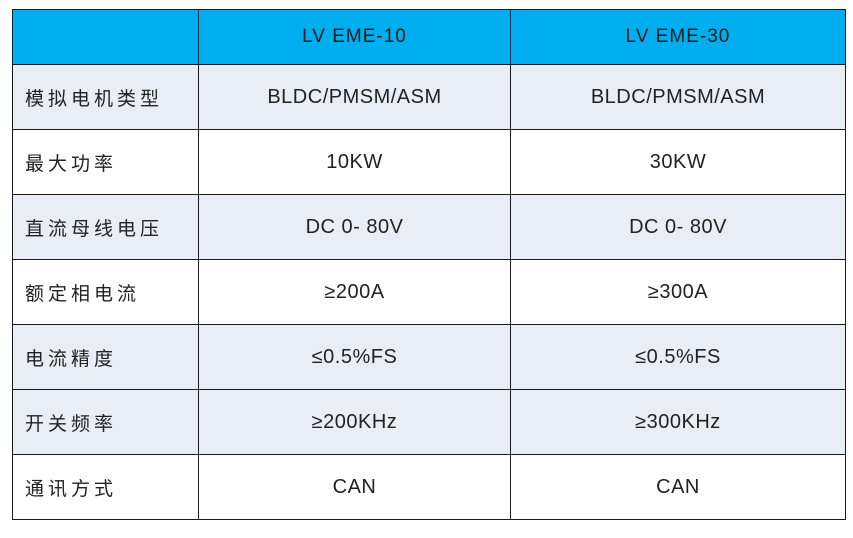  What do you see at coordinates (105, 357) in the screenshot?
I see `row-label-cell: 电流精度` at bounding box center [105, 357].